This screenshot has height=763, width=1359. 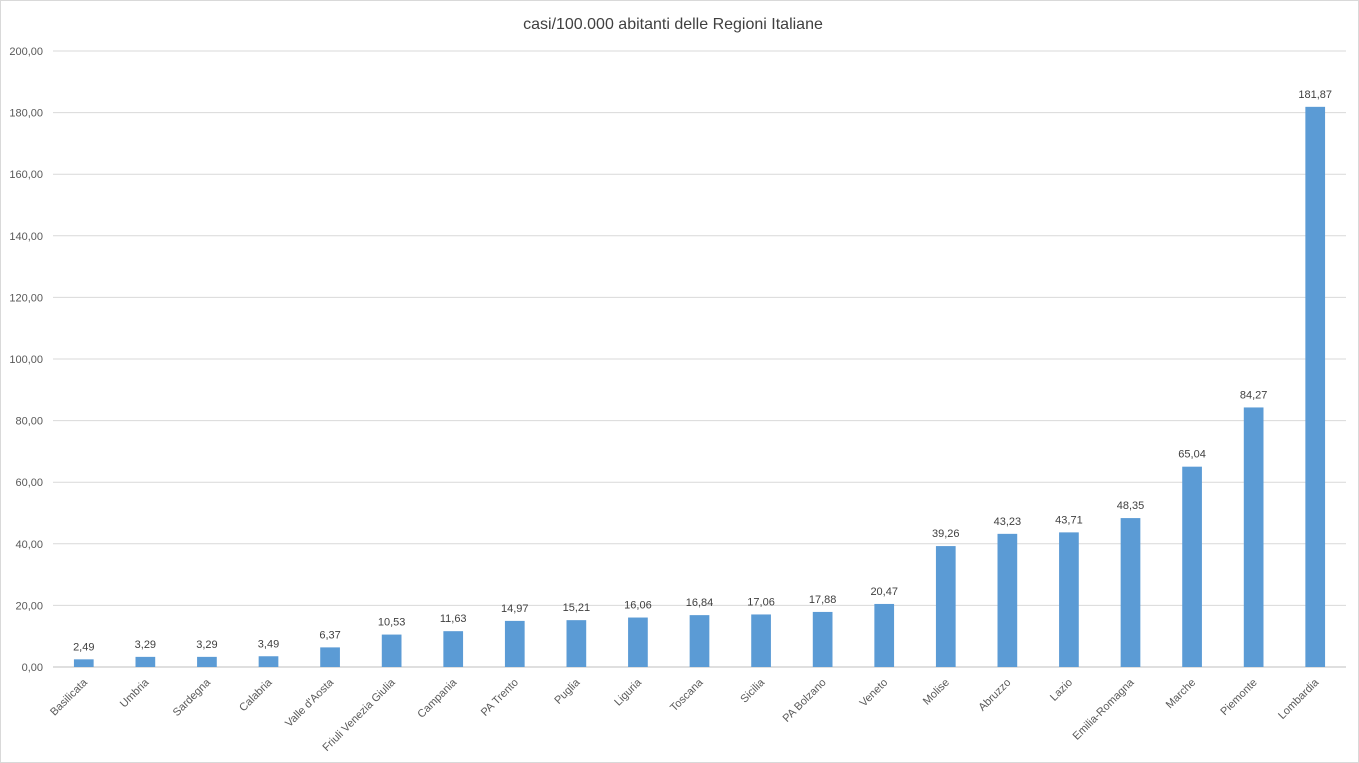 What do you see at coordinates (26, 298) in the screenshot?
I see `y-tick-label: 120,00` at bounding box center [26, 298].